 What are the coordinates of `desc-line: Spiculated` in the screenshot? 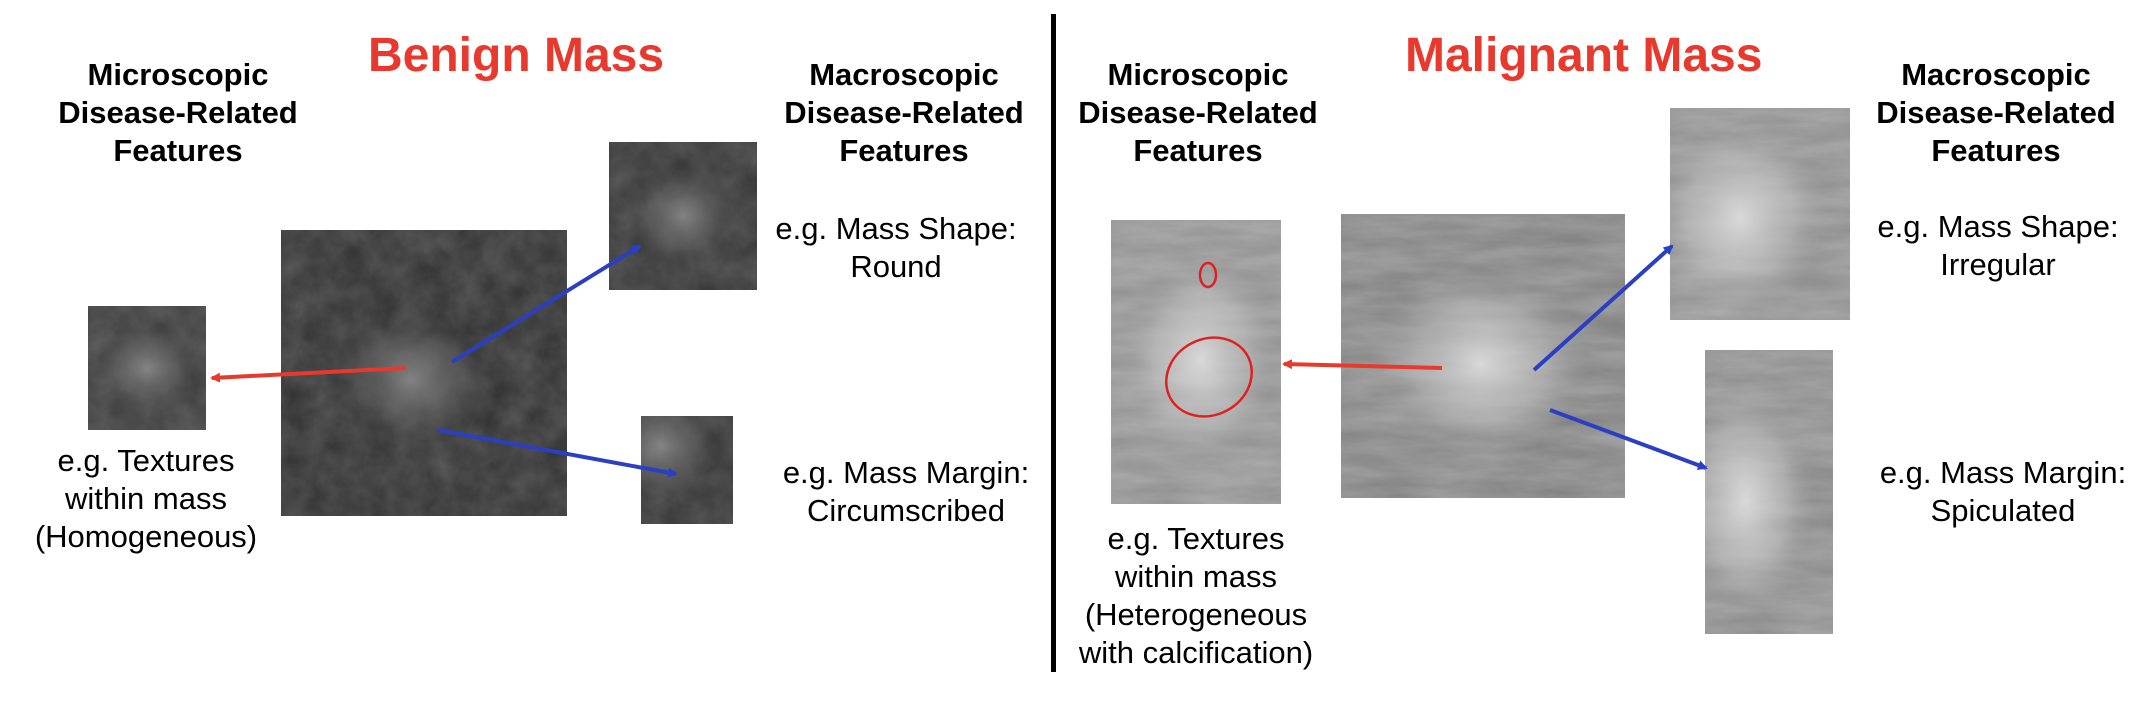 It's located at (2003, 510).